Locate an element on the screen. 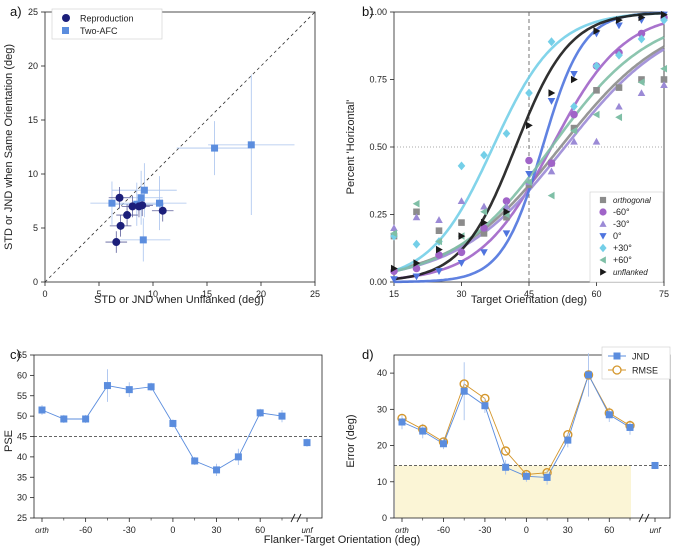 This screenshot has height=547, width=685. panel-d-xtick-label: -30 is located at coordinates (484, 530).